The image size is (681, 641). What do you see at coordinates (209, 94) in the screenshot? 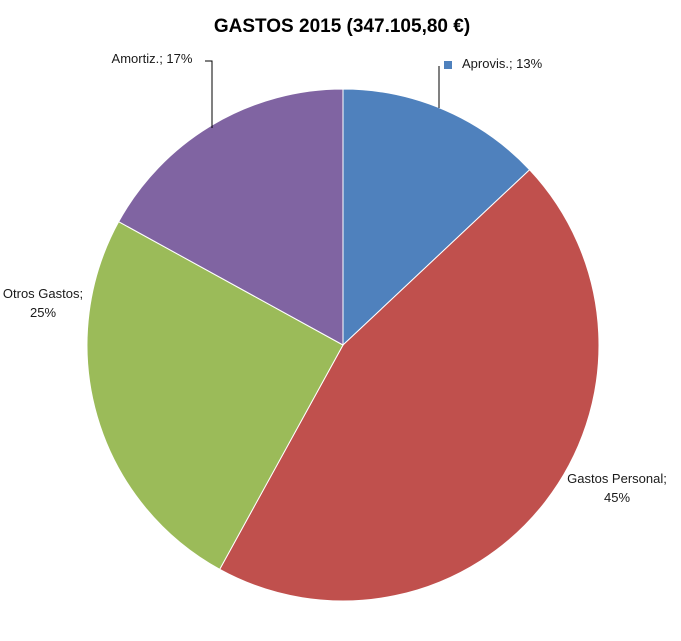
I see `leader-line-amortiz` at bounding box center [209, 94].